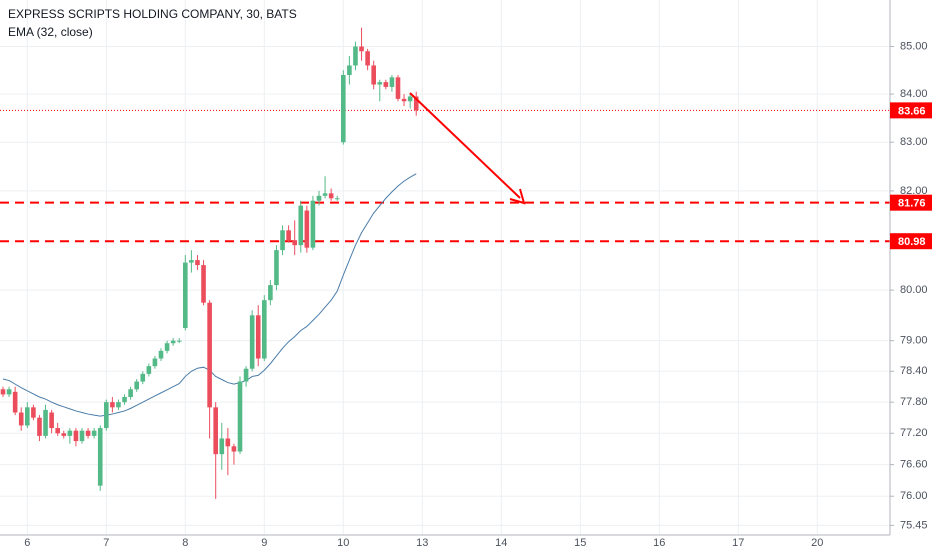 This screenshot has height=550, width=932. Describe the element at coordinates (343, 543) in the screenshot. I see `x-tick-label: 10` at that location.